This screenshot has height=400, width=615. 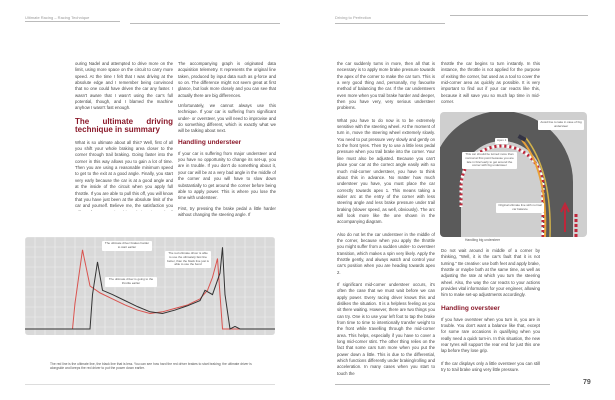 What do you see at coordinates (57, 17) in the screenshot?
I see `running-header-left: Ultimate Racing – Racing Technique` at bounding box center [57, 17].